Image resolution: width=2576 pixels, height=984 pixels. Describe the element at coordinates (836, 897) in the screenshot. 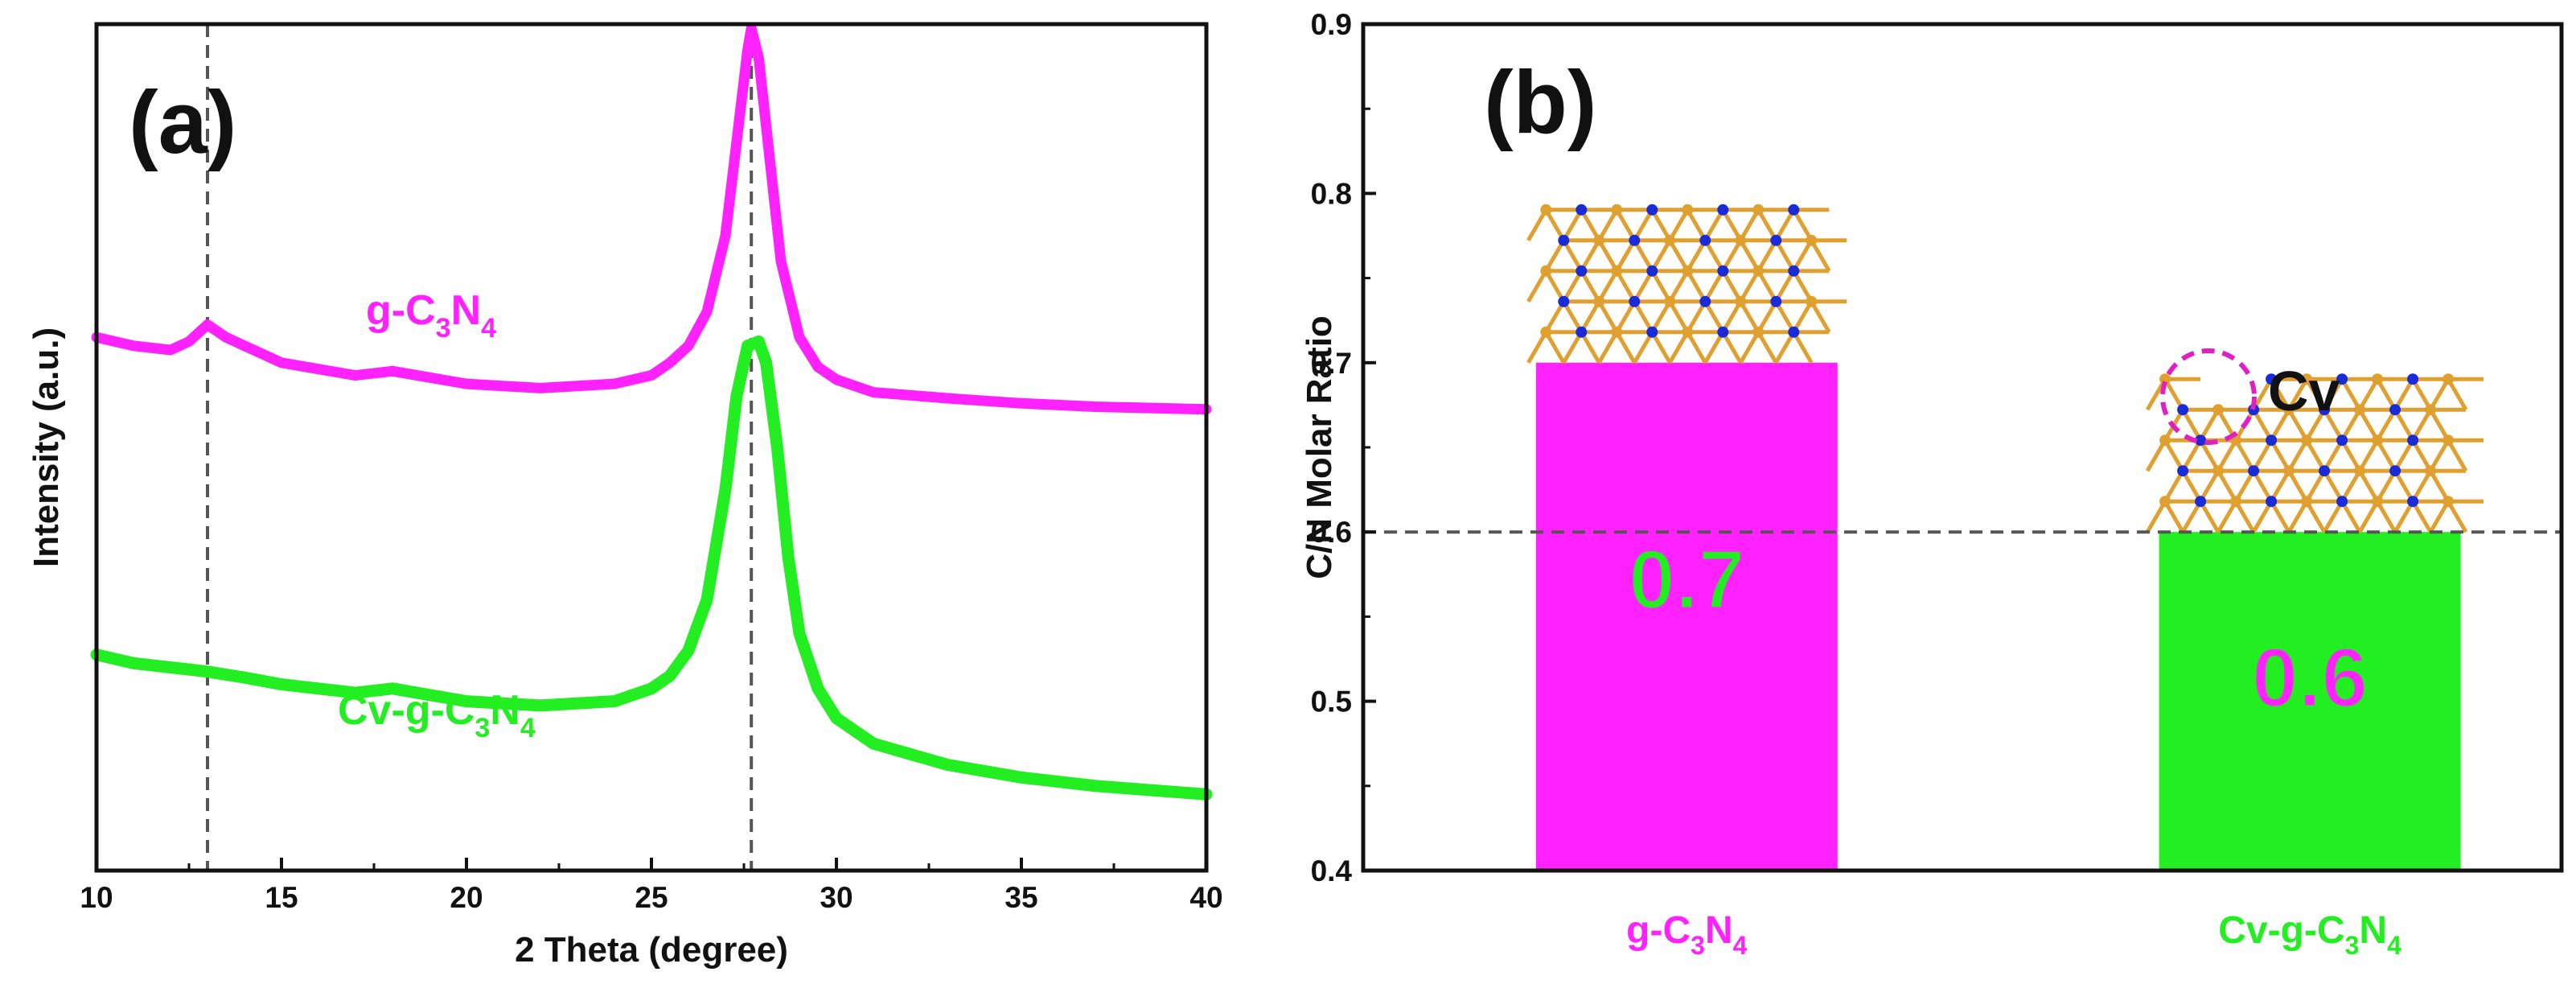

I see `x-tick-label: 30` at that location.